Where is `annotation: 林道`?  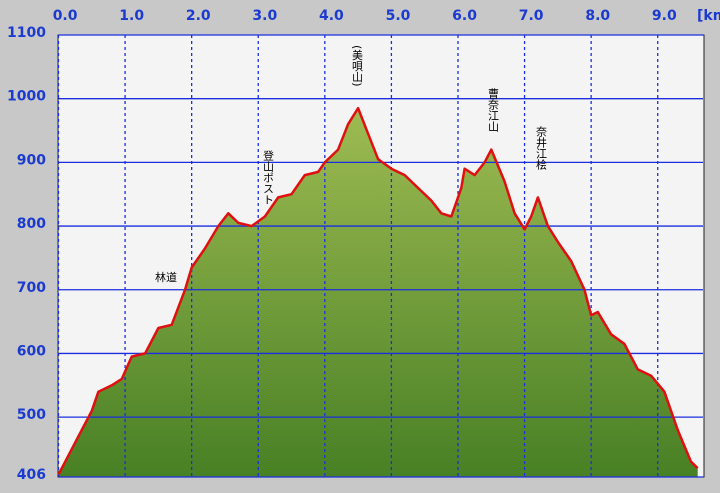 annotation: 林道 is located at coordinates (166, 277).